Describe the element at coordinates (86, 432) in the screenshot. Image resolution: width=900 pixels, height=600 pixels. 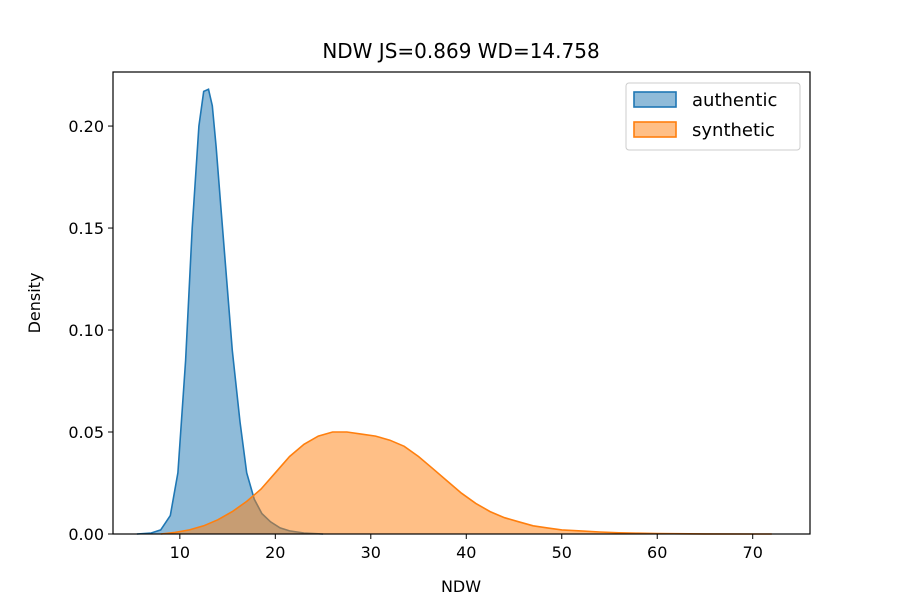
I see `y-tick-label: 0.05` at that location.